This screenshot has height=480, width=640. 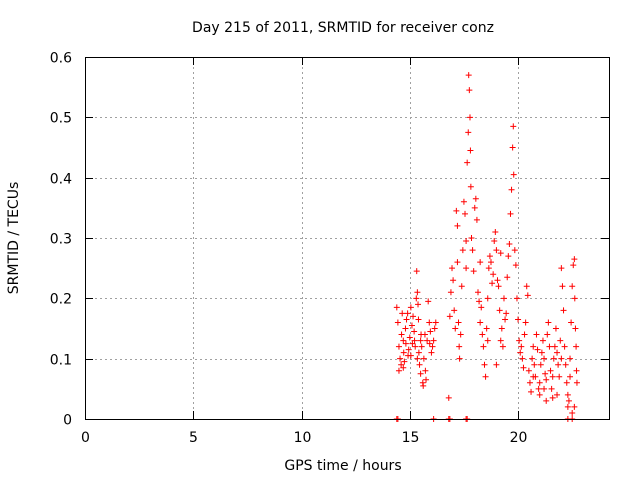 What do you see at coordinates (303, 438) in the screenshot?
I see `x-tick-label: 10` at bounding box center [303, 438].